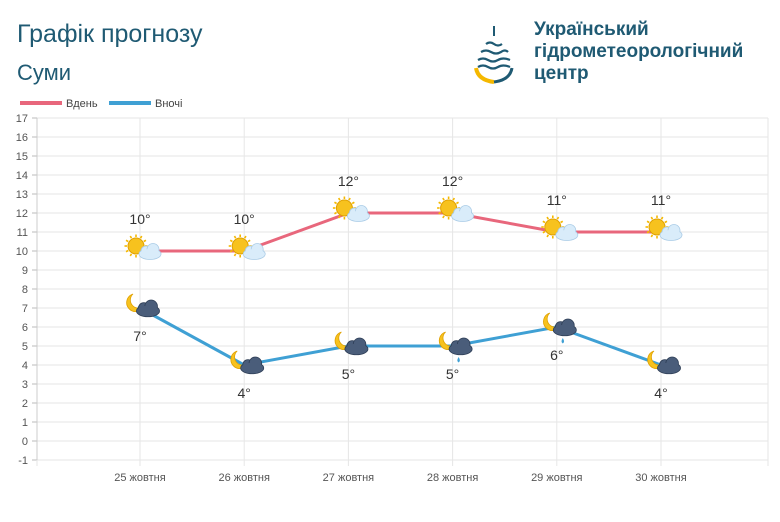 The image size is (780, 522). What do you see at coordinates (452, 478) in the screenshot?
I see `x-tick-label: 28 жовтня` at bounding box center [452, 478].